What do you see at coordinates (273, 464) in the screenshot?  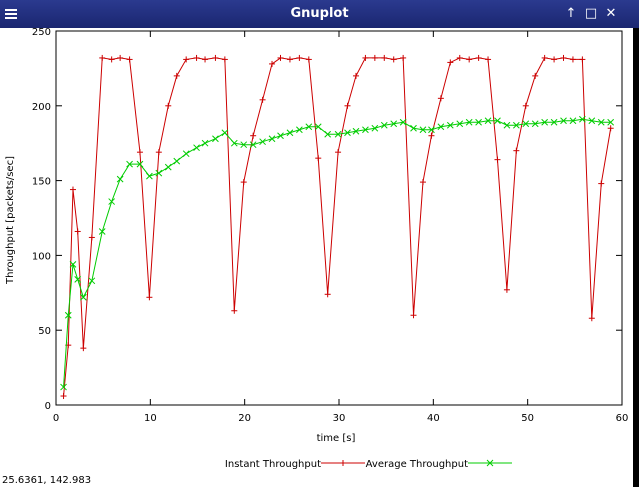 I see `legend-label: Instant Throughput` at bounding box center [273, 464].